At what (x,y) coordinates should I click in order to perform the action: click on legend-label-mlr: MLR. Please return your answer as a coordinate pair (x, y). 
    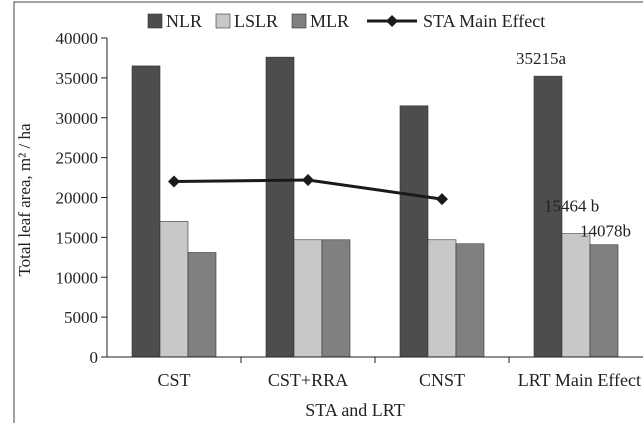
    Looking at the image, I should click on (329, 21).